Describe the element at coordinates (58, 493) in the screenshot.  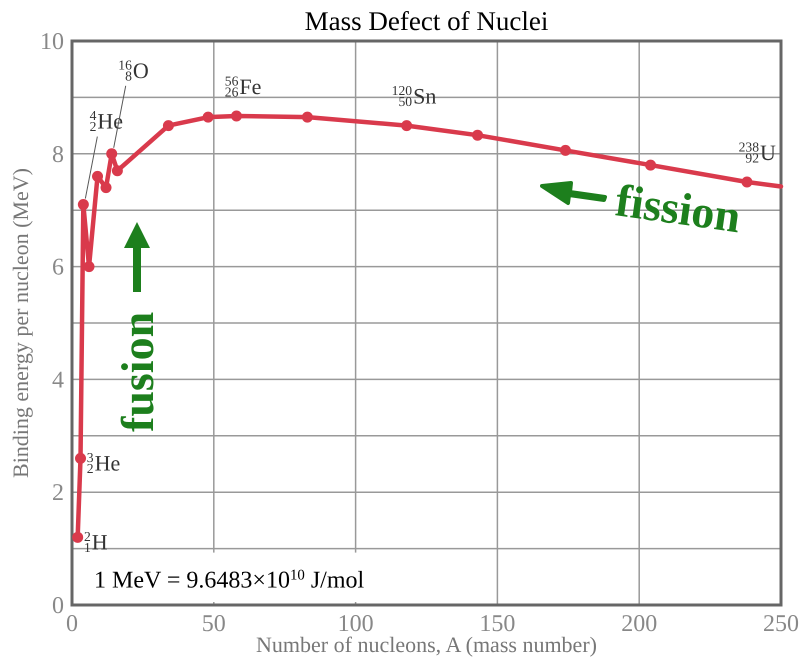
I see `y-tick-label: 2` at that location.